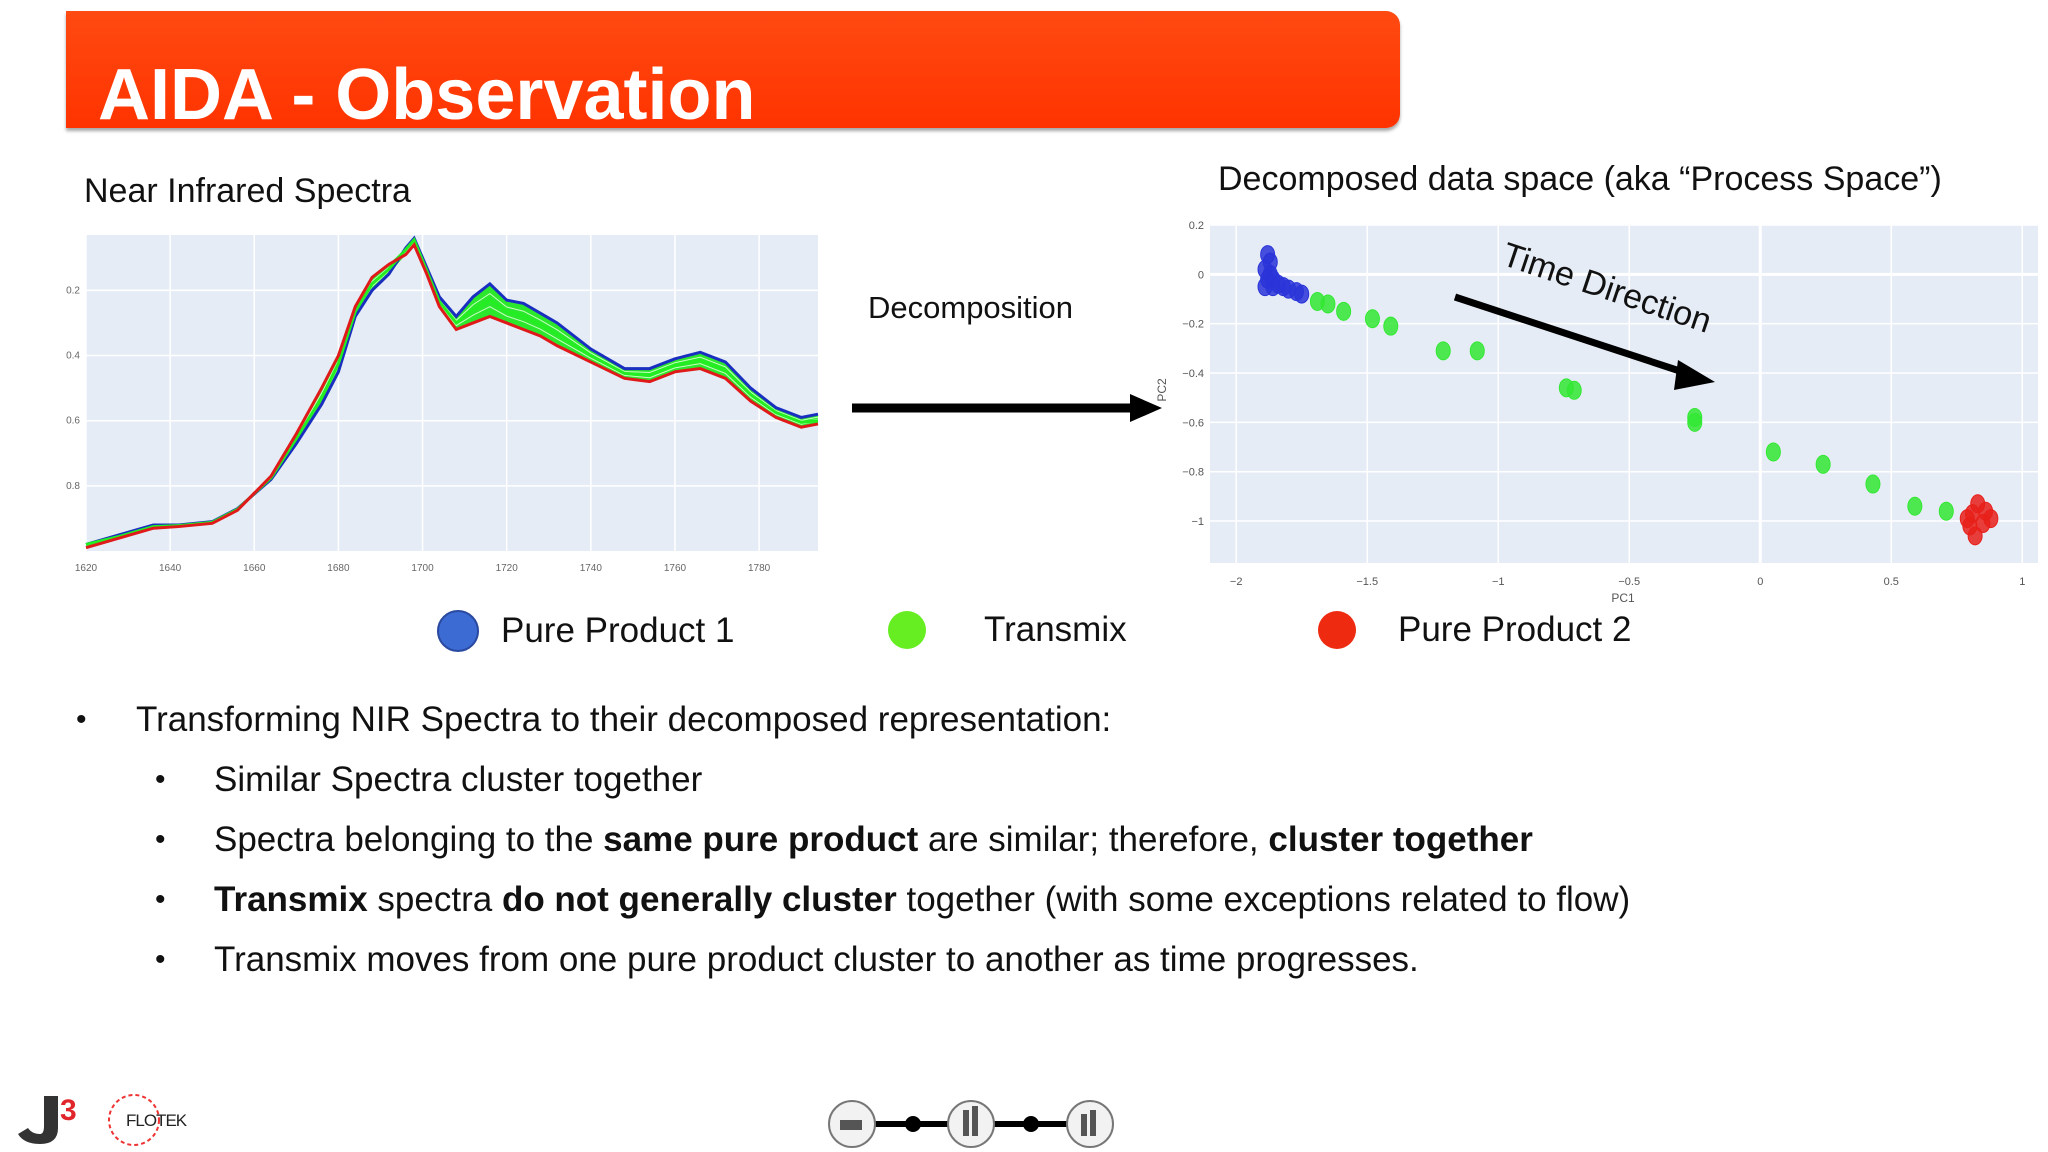 Image resolution: width=2048 pixels, height=1152 pixels. I want to click on decomposition-arrow, so click(1007, 408).